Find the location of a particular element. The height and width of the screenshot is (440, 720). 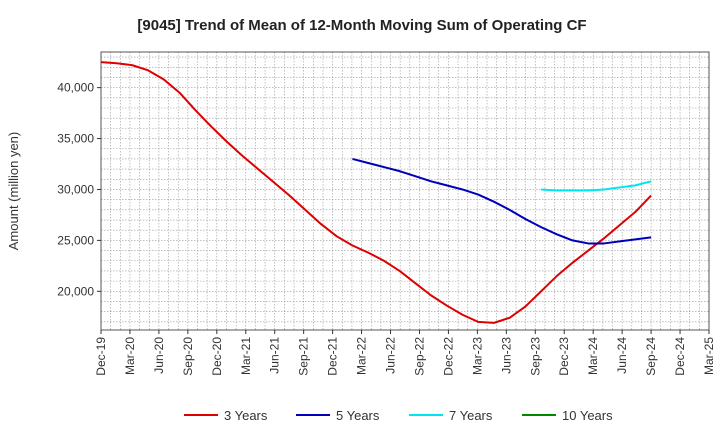

y-tick-label: 30,000 is located at coordinates (75, 189).